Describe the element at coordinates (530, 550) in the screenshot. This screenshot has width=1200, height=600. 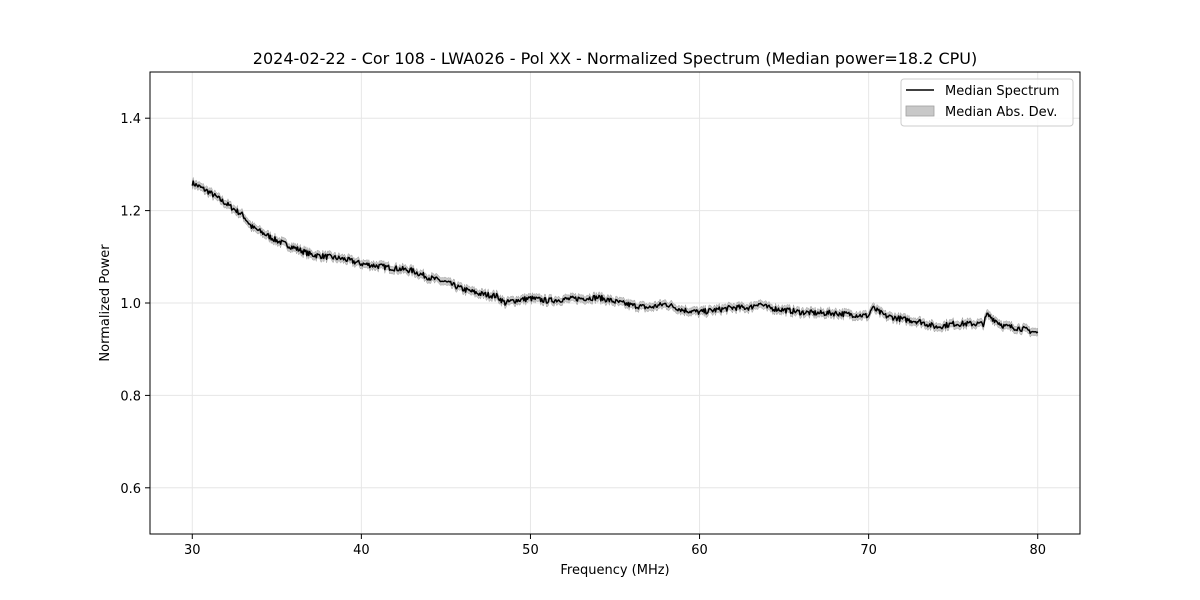
I see `x-tick-label: 50` at that location.